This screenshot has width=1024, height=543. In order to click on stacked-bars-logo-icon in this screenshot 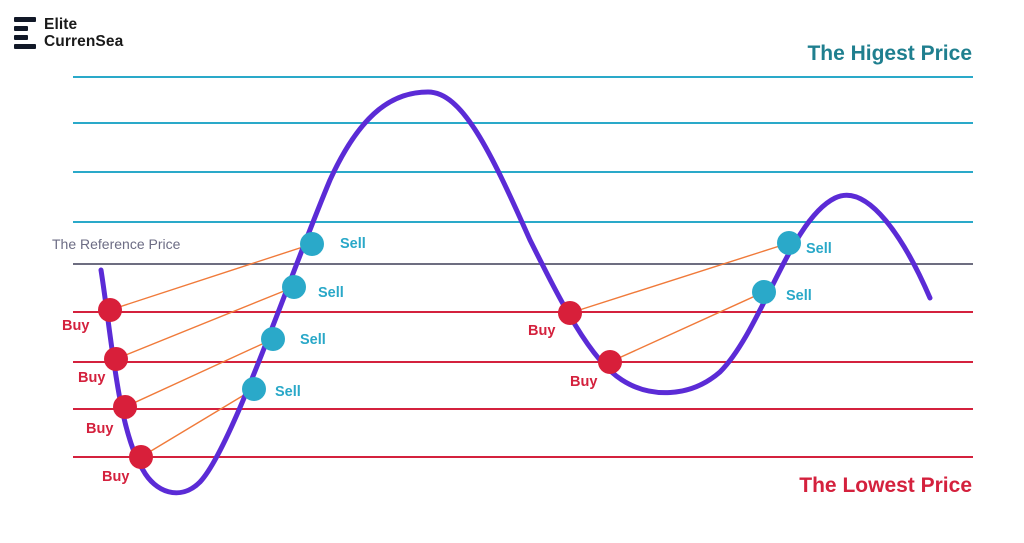, I will do `click(25, 34)`.